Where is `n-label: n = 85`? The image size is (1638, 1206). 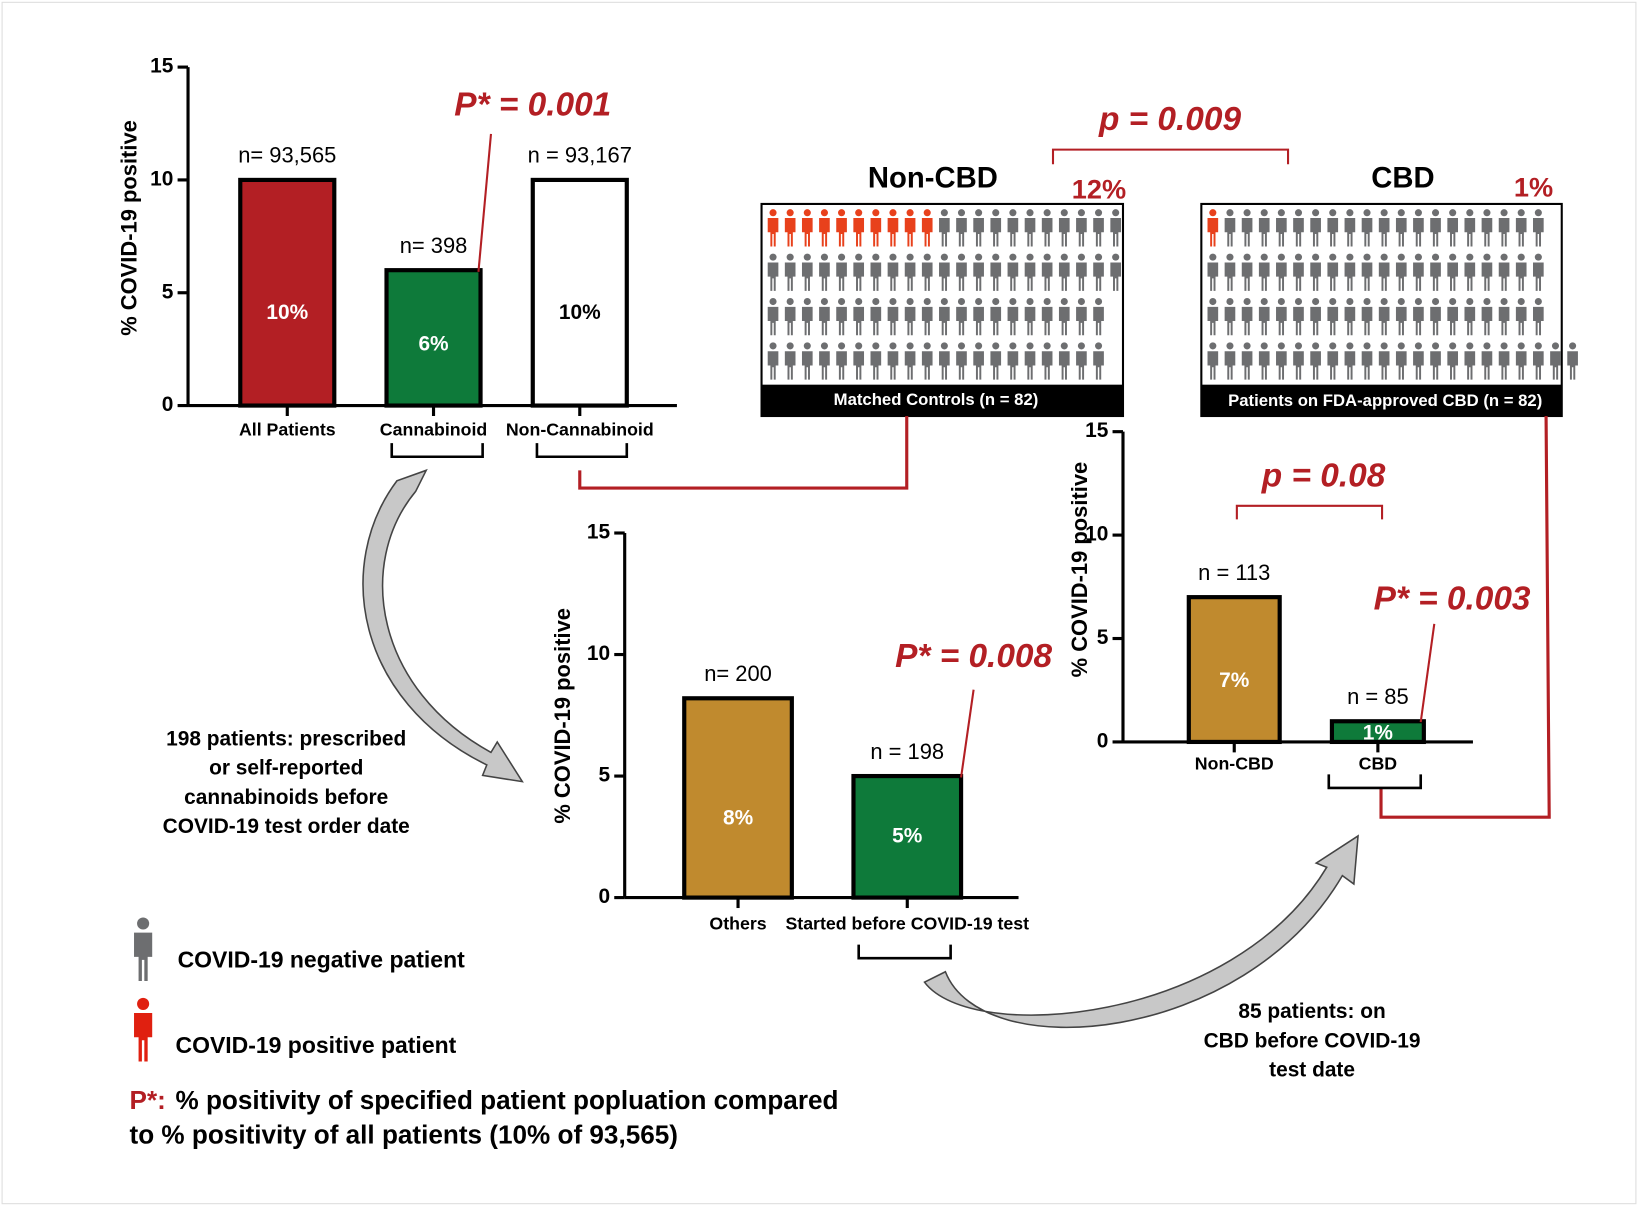
n-label: n = 85 is located at coordinates (1378, 696).